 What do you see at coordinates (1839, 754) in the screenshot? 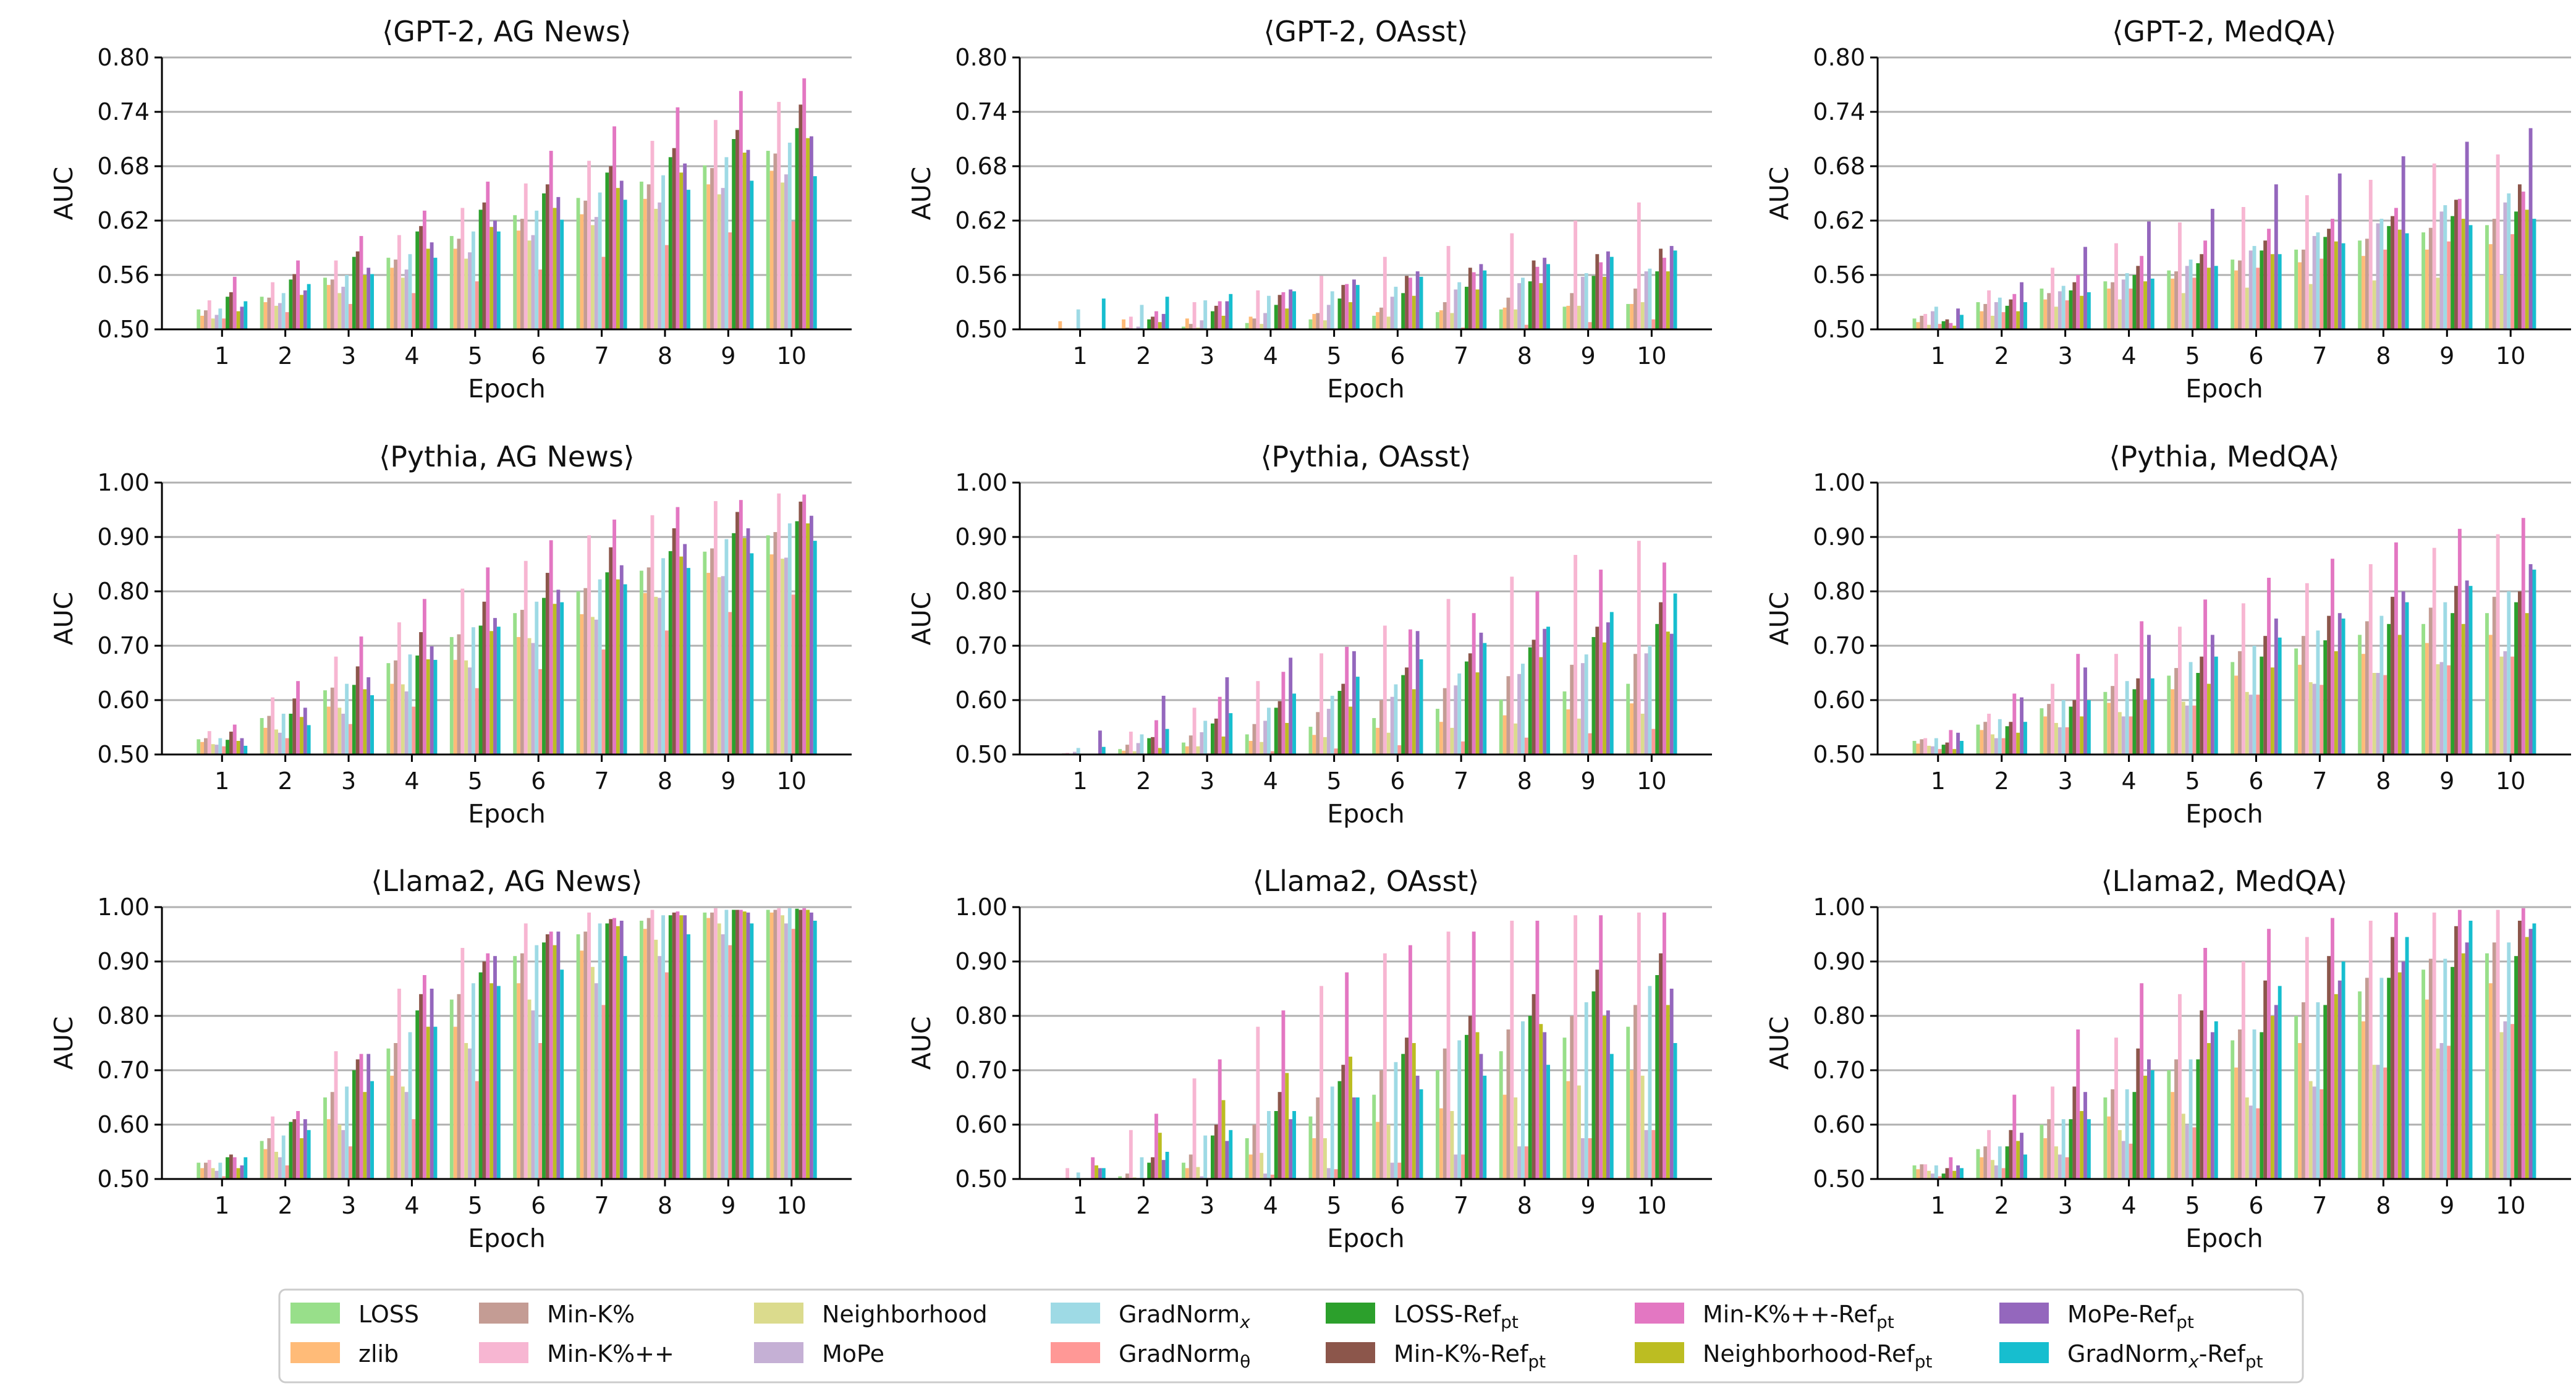
I see `y-tick-label: 0.50` at bounding box center [1839, 754].